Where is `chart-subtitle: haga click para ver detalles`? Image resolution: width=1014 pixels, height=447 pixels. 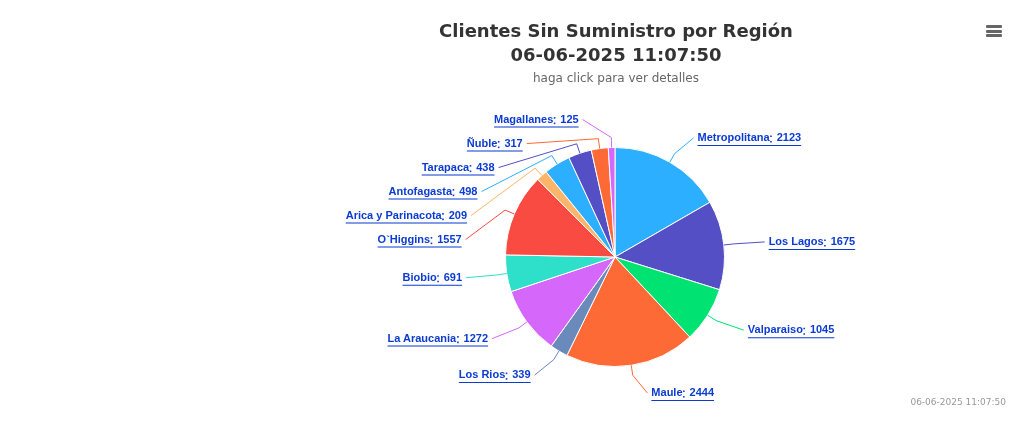
chart-subtitle: haga click para ver detalles is located at coordinates (615, 78).